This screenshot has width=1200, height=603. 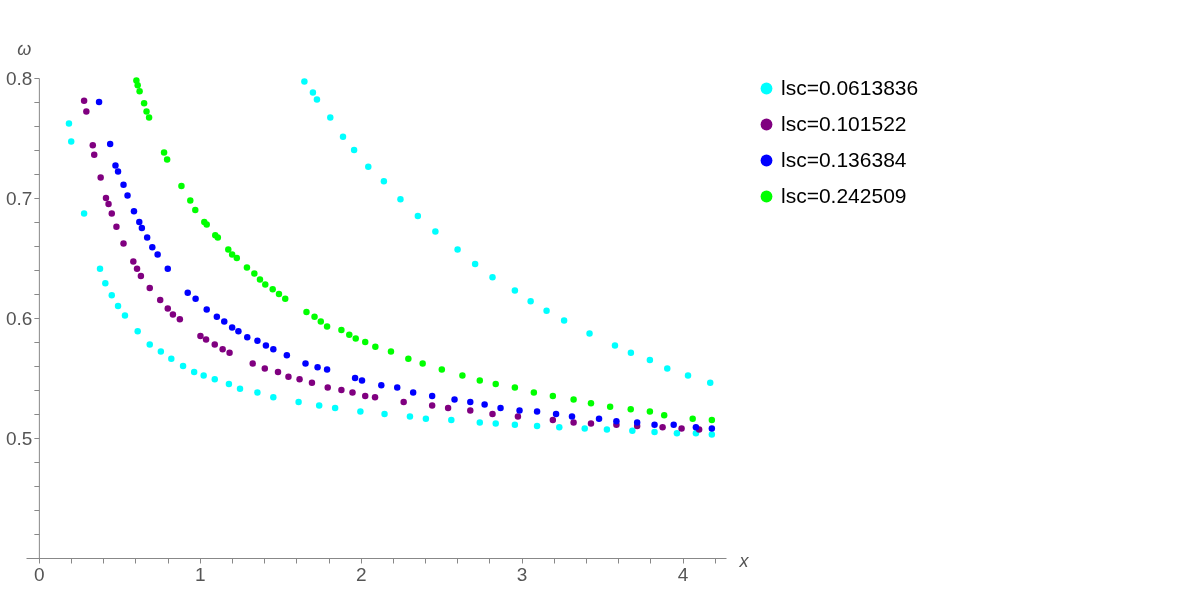 I want to click on legend-label: lsc=0.136384, so click(x=844, y=159).